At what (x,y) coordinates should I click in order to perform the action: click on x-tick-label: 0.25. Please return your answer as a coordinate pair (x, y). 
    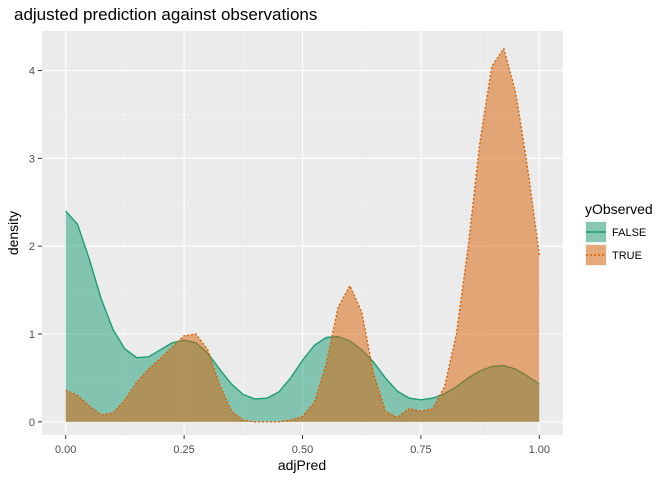
    Looking at the image, I should click on (183, 450).